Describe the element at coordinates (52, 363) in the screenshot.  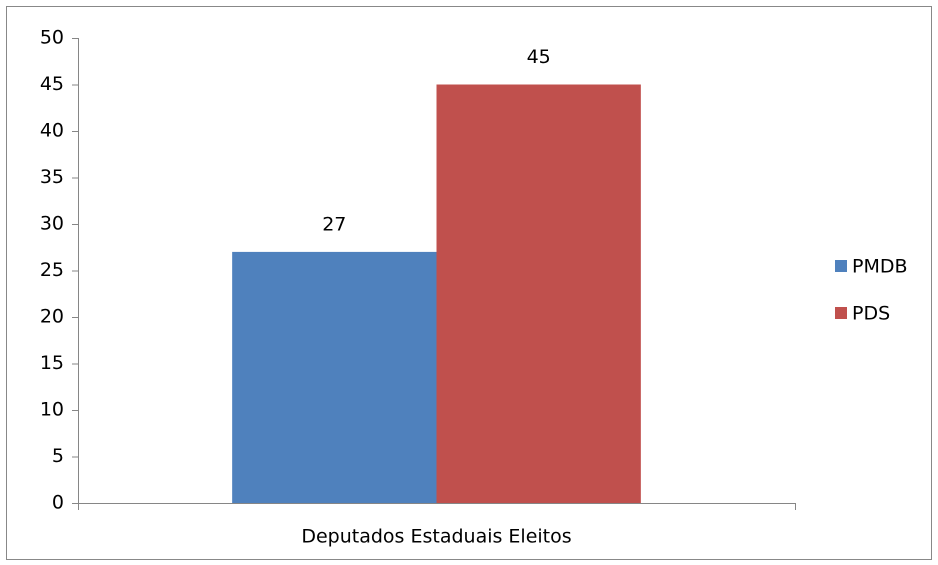
I see `y-tick-label: 15` at that location.